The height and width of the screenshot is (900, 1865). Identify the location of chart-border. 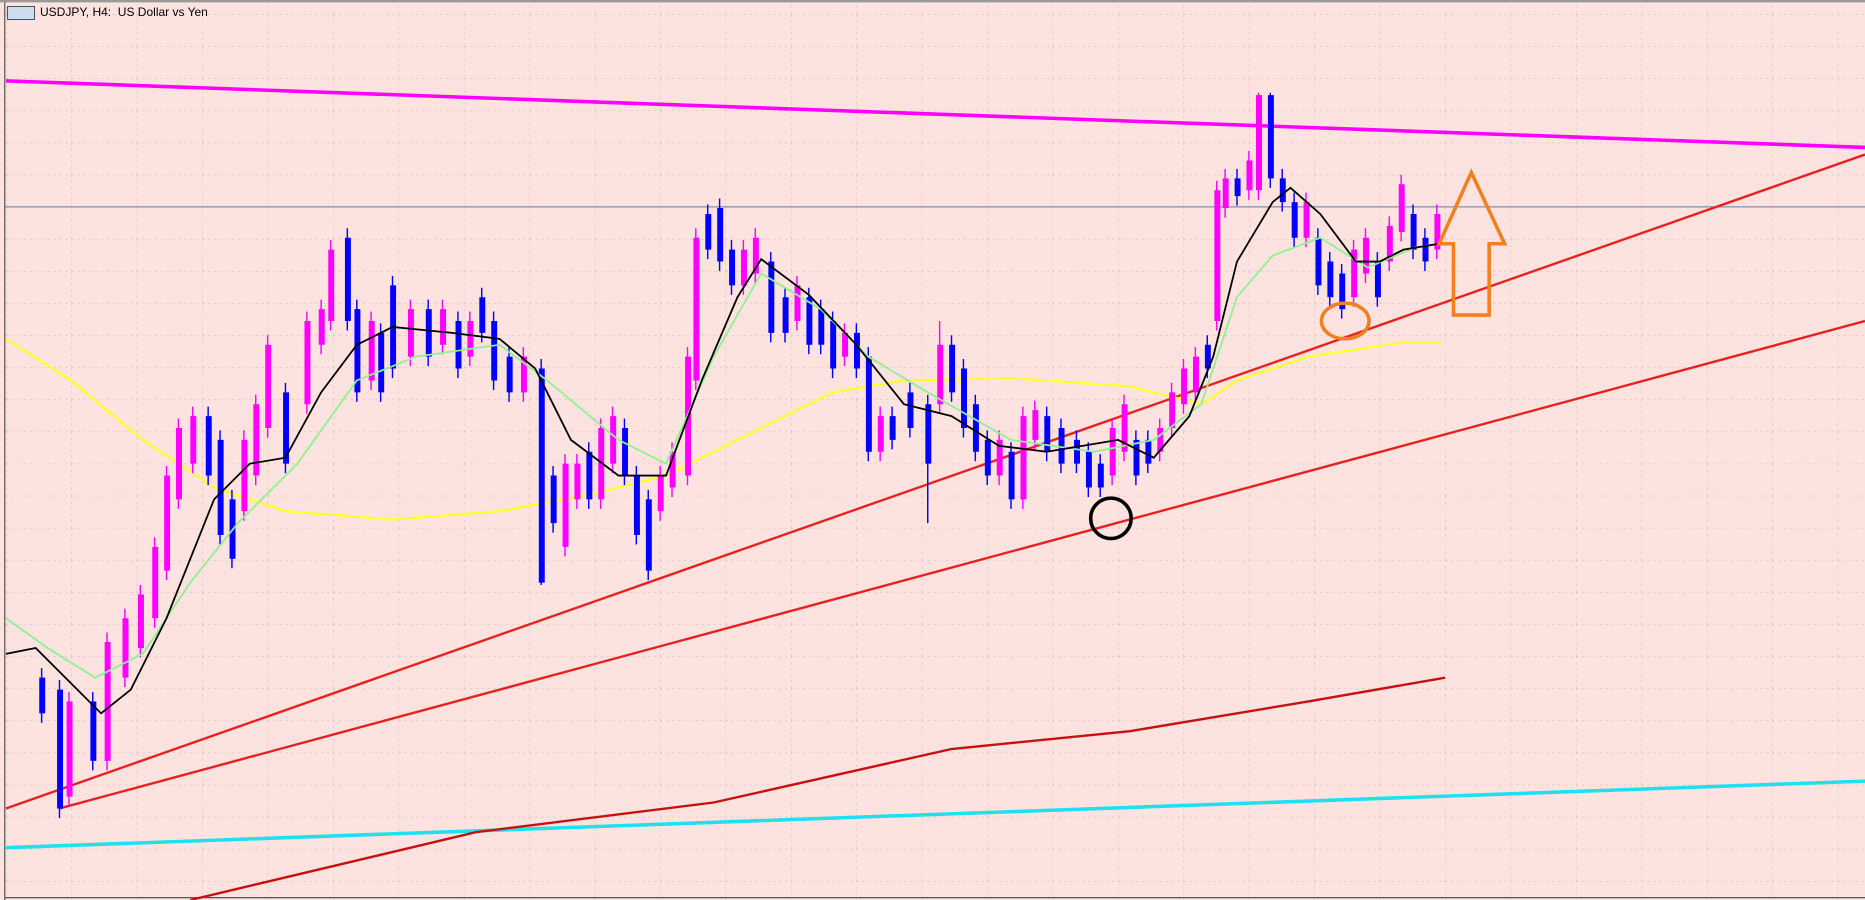
(932, 1).